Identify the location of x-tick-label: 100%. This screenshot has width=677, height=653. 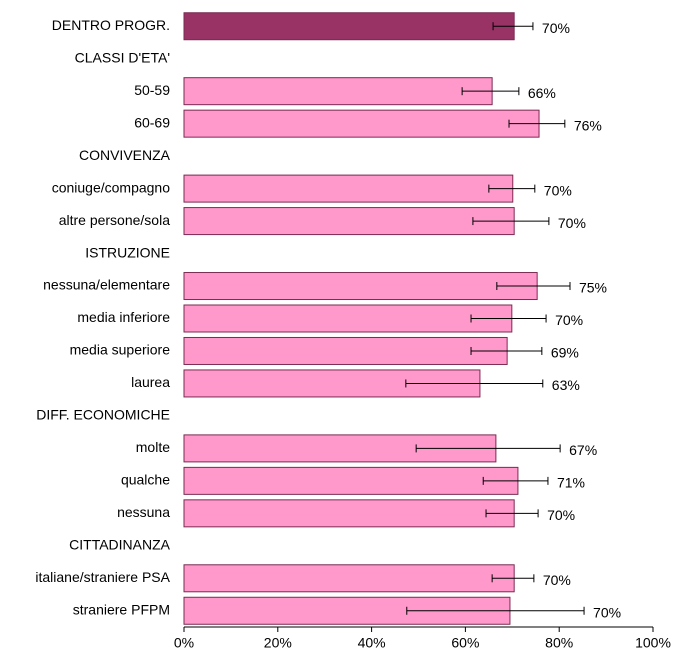
(653, 643).